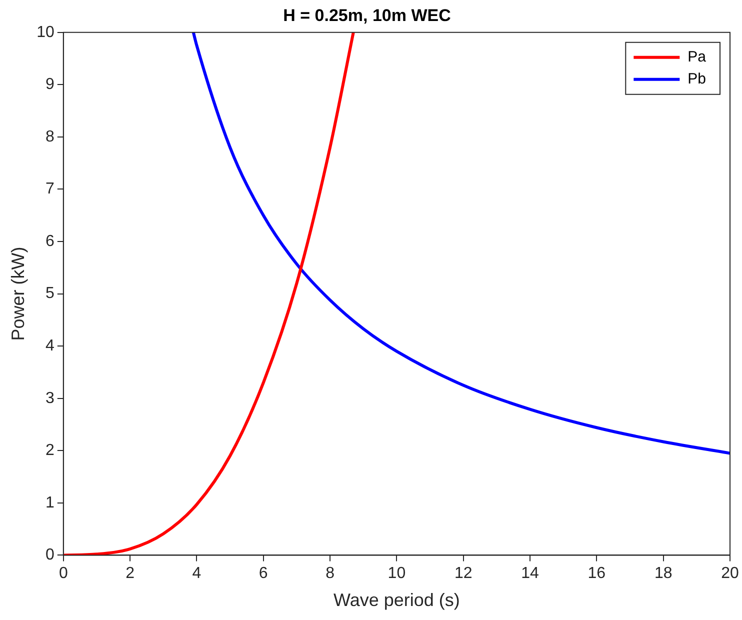  Describe the element at coordinates (49, 398) in the screenshot. I see `y-tick-label: 3` at that location.